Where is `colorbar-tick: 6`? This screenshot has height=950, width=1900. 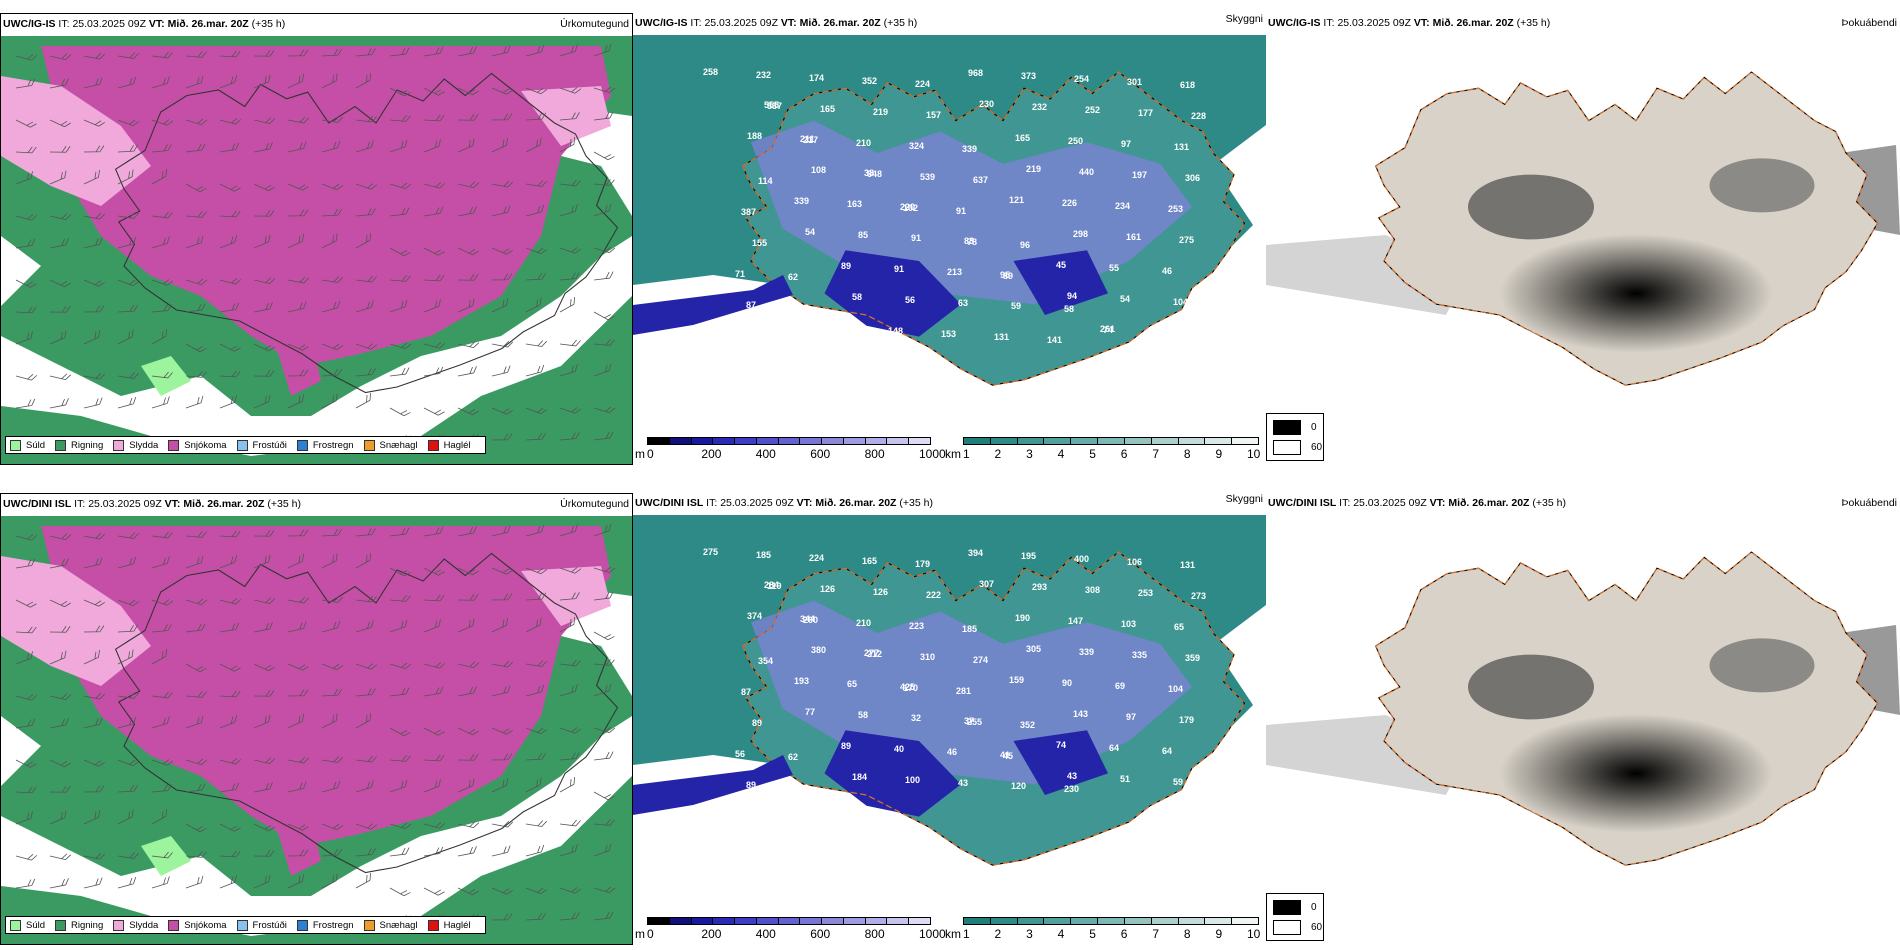
colorbar-tick: 6 is located at coordinates (1124, 934).